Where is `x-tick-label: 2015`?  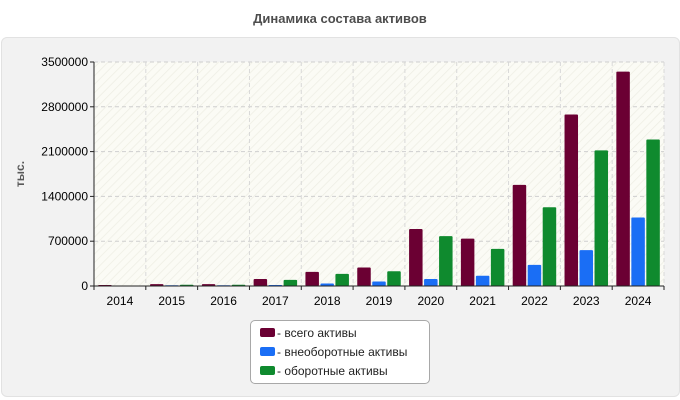 x-tick-label: 2015 is located at coordinates (171, 301).